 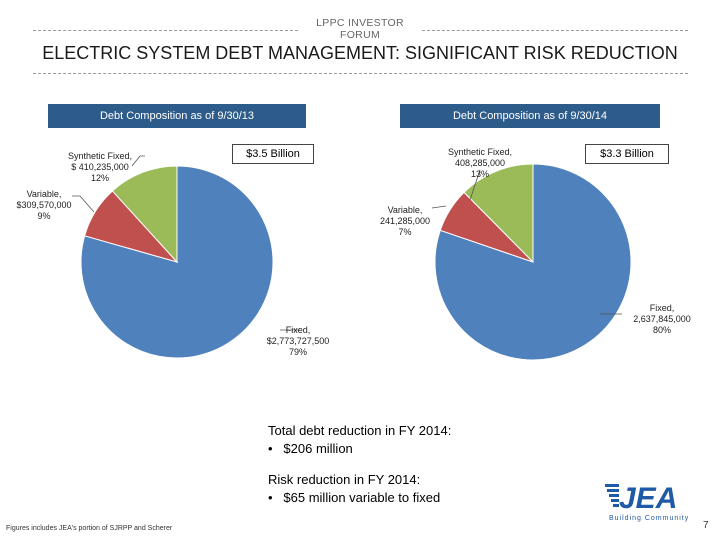 I want to click on jea-tagline: Building Community, so click(x=649, y=518).